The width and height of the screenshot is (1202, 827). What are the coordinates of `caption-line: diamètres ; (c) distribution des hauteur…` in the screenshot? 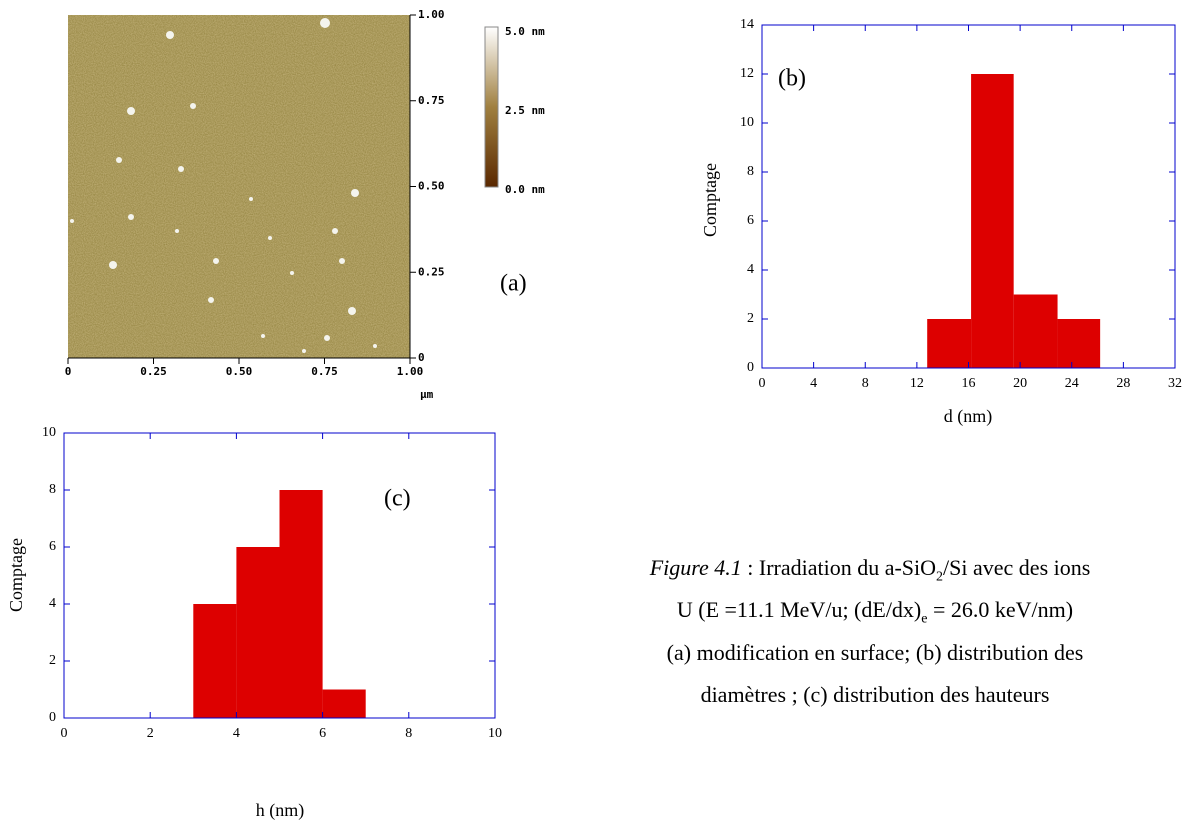 It's located at (838, 695).